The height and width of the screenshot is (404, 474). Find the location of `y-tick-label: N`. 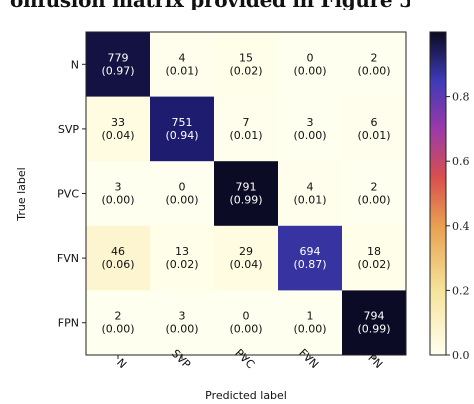

y-tick-label: N is located at coordinates (75, 64).